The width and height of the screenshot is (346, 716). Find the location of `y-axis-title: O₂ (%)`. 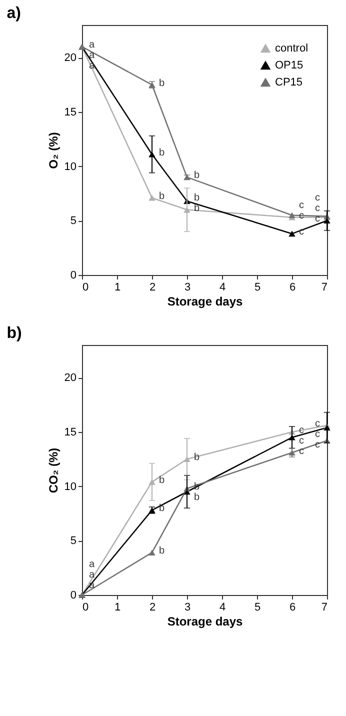

y-axis-title: O₂ (%) is located at coordinates (53, 150).